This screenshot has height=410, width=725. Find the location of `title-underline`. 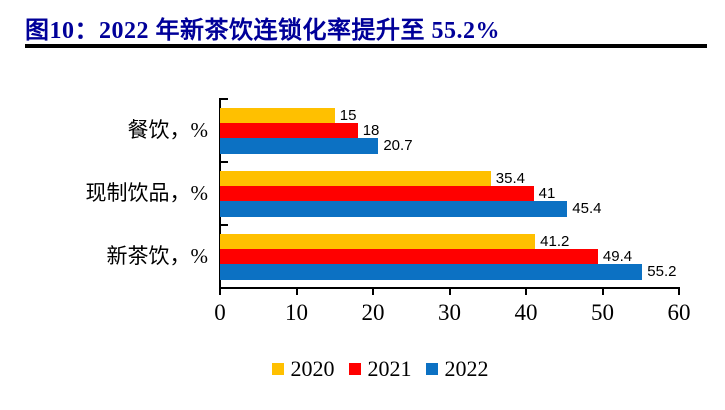

title-underline is located at coordinates (366, 46).